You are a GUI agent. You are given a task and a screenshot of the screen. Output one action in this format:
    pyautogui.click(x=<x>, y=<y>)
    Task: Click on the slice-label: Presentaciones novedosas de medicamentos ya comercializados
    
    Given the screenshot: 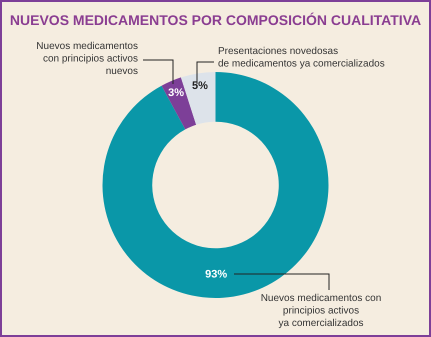 What is the action you would take?
    pyautogui.click(x=301, y=58)
    